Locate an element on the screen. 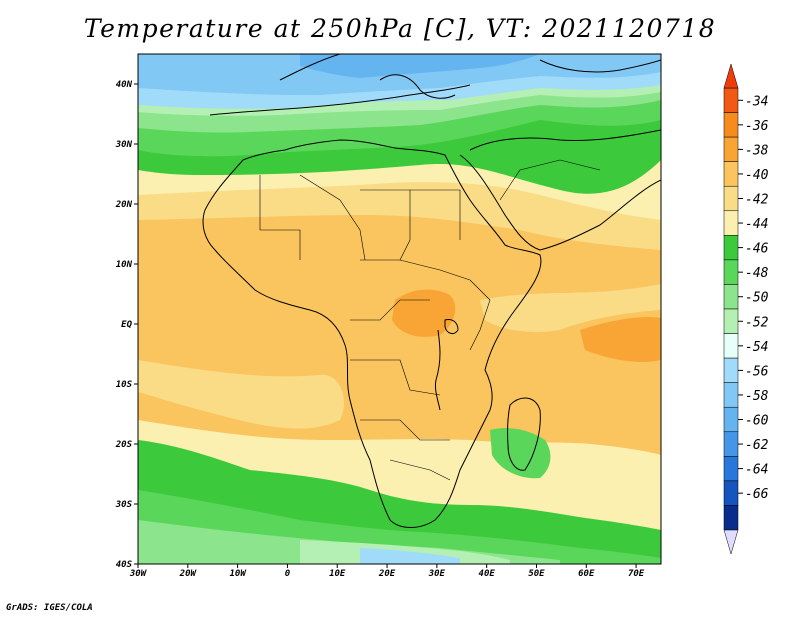  x-tick-label: 60E is located at coordinates (586, 574).